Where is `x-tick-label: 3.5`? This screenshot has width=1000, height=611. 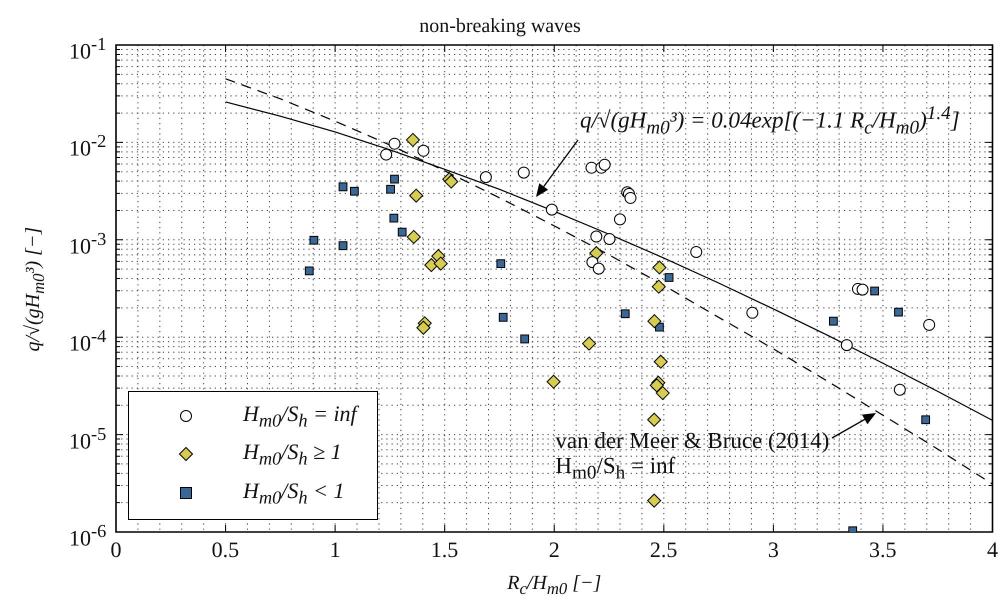
x-tick-label: 3.5 is located at coordinates (882, 549).